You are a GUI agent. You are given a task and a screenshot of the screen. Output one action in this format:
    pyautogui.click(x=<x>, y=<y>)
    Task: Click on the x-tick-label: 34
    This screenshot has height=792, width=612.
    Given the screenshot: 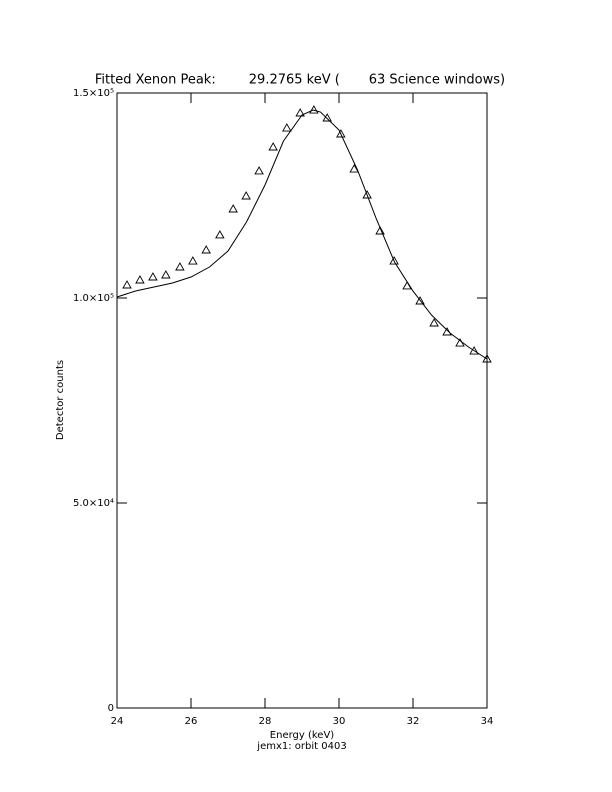 What is the action you would take?
    pyautogui.click(x=487, y=721)
    